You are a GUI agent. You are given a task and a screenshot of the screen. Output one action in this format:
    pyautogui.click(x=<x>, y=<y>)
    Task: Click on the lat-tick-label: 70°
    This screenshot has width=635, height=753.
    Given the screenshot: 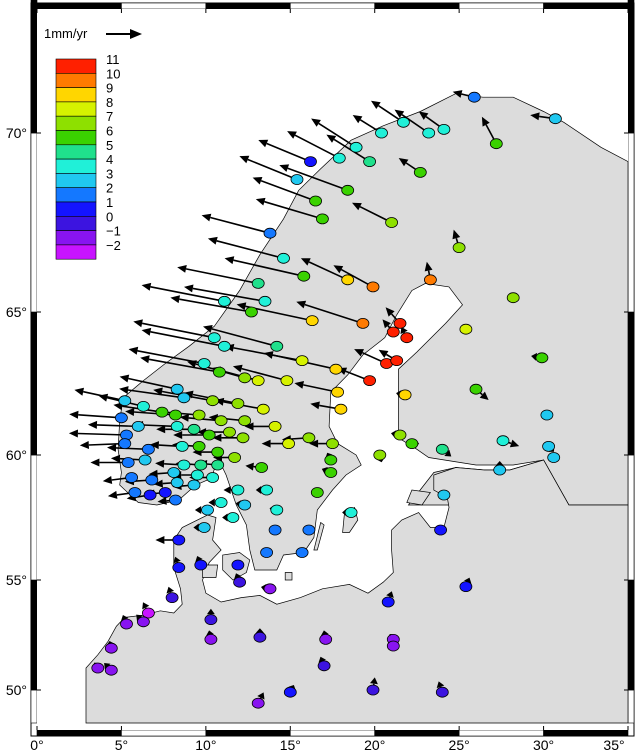 What is the action you would take?
    pyautogui.click(x=16, y=133)
    